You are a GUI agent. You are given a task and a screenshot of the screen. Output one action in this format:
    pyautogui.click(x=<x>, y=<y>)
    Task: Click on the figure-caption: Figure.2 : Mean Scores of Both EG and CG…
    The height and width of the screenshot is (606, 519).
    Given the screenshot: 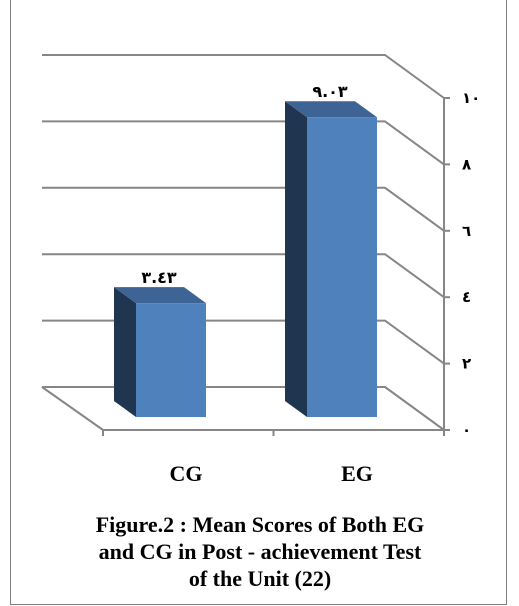 What is the action you would take?
    pyautogui.click(x=260, y=551)
    